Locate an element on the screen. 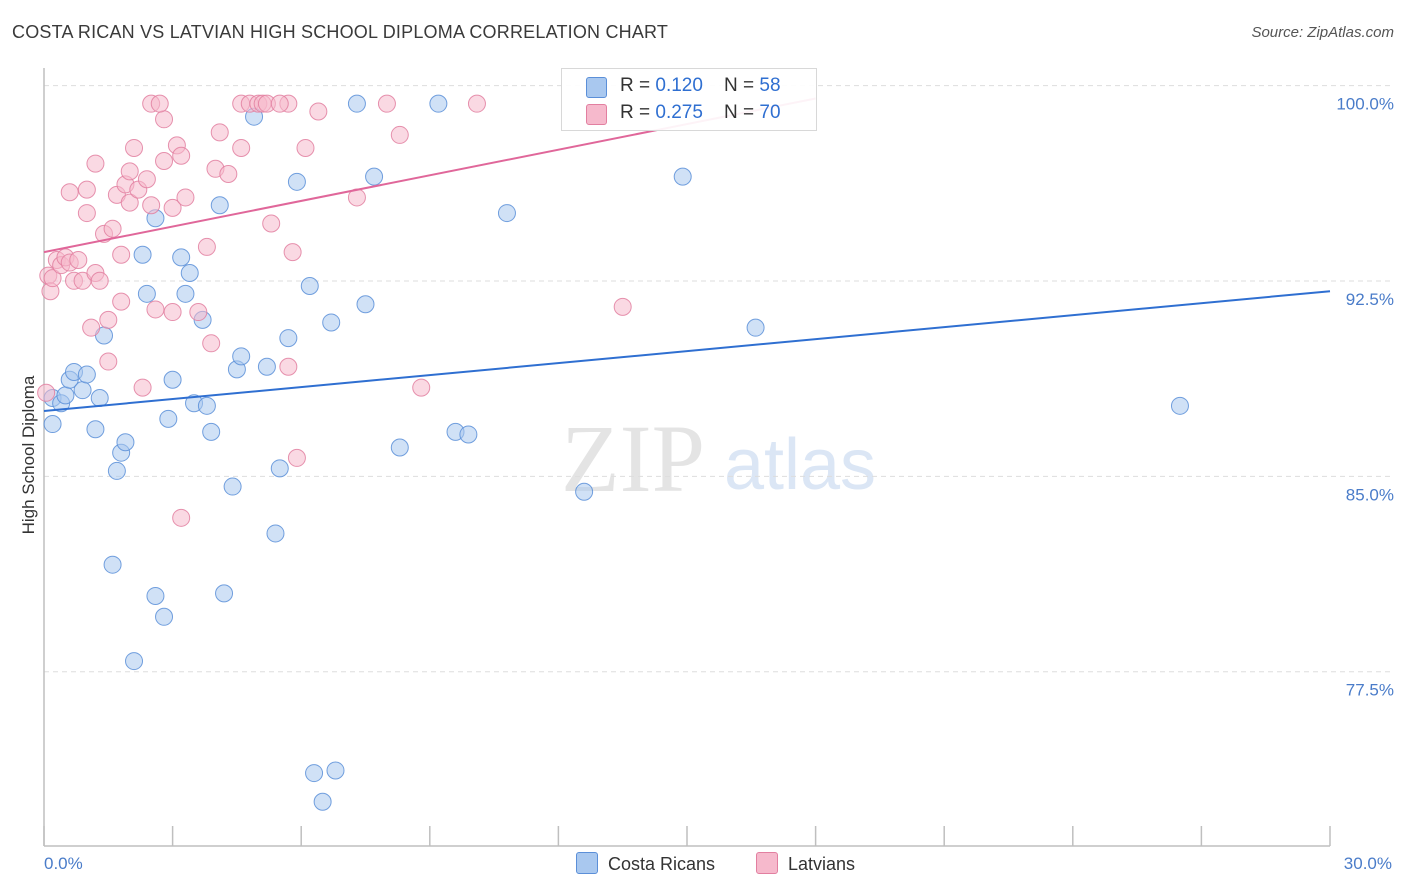  source-credit: Source: ZipAtlas.com is located at coordinates (1322, 32).